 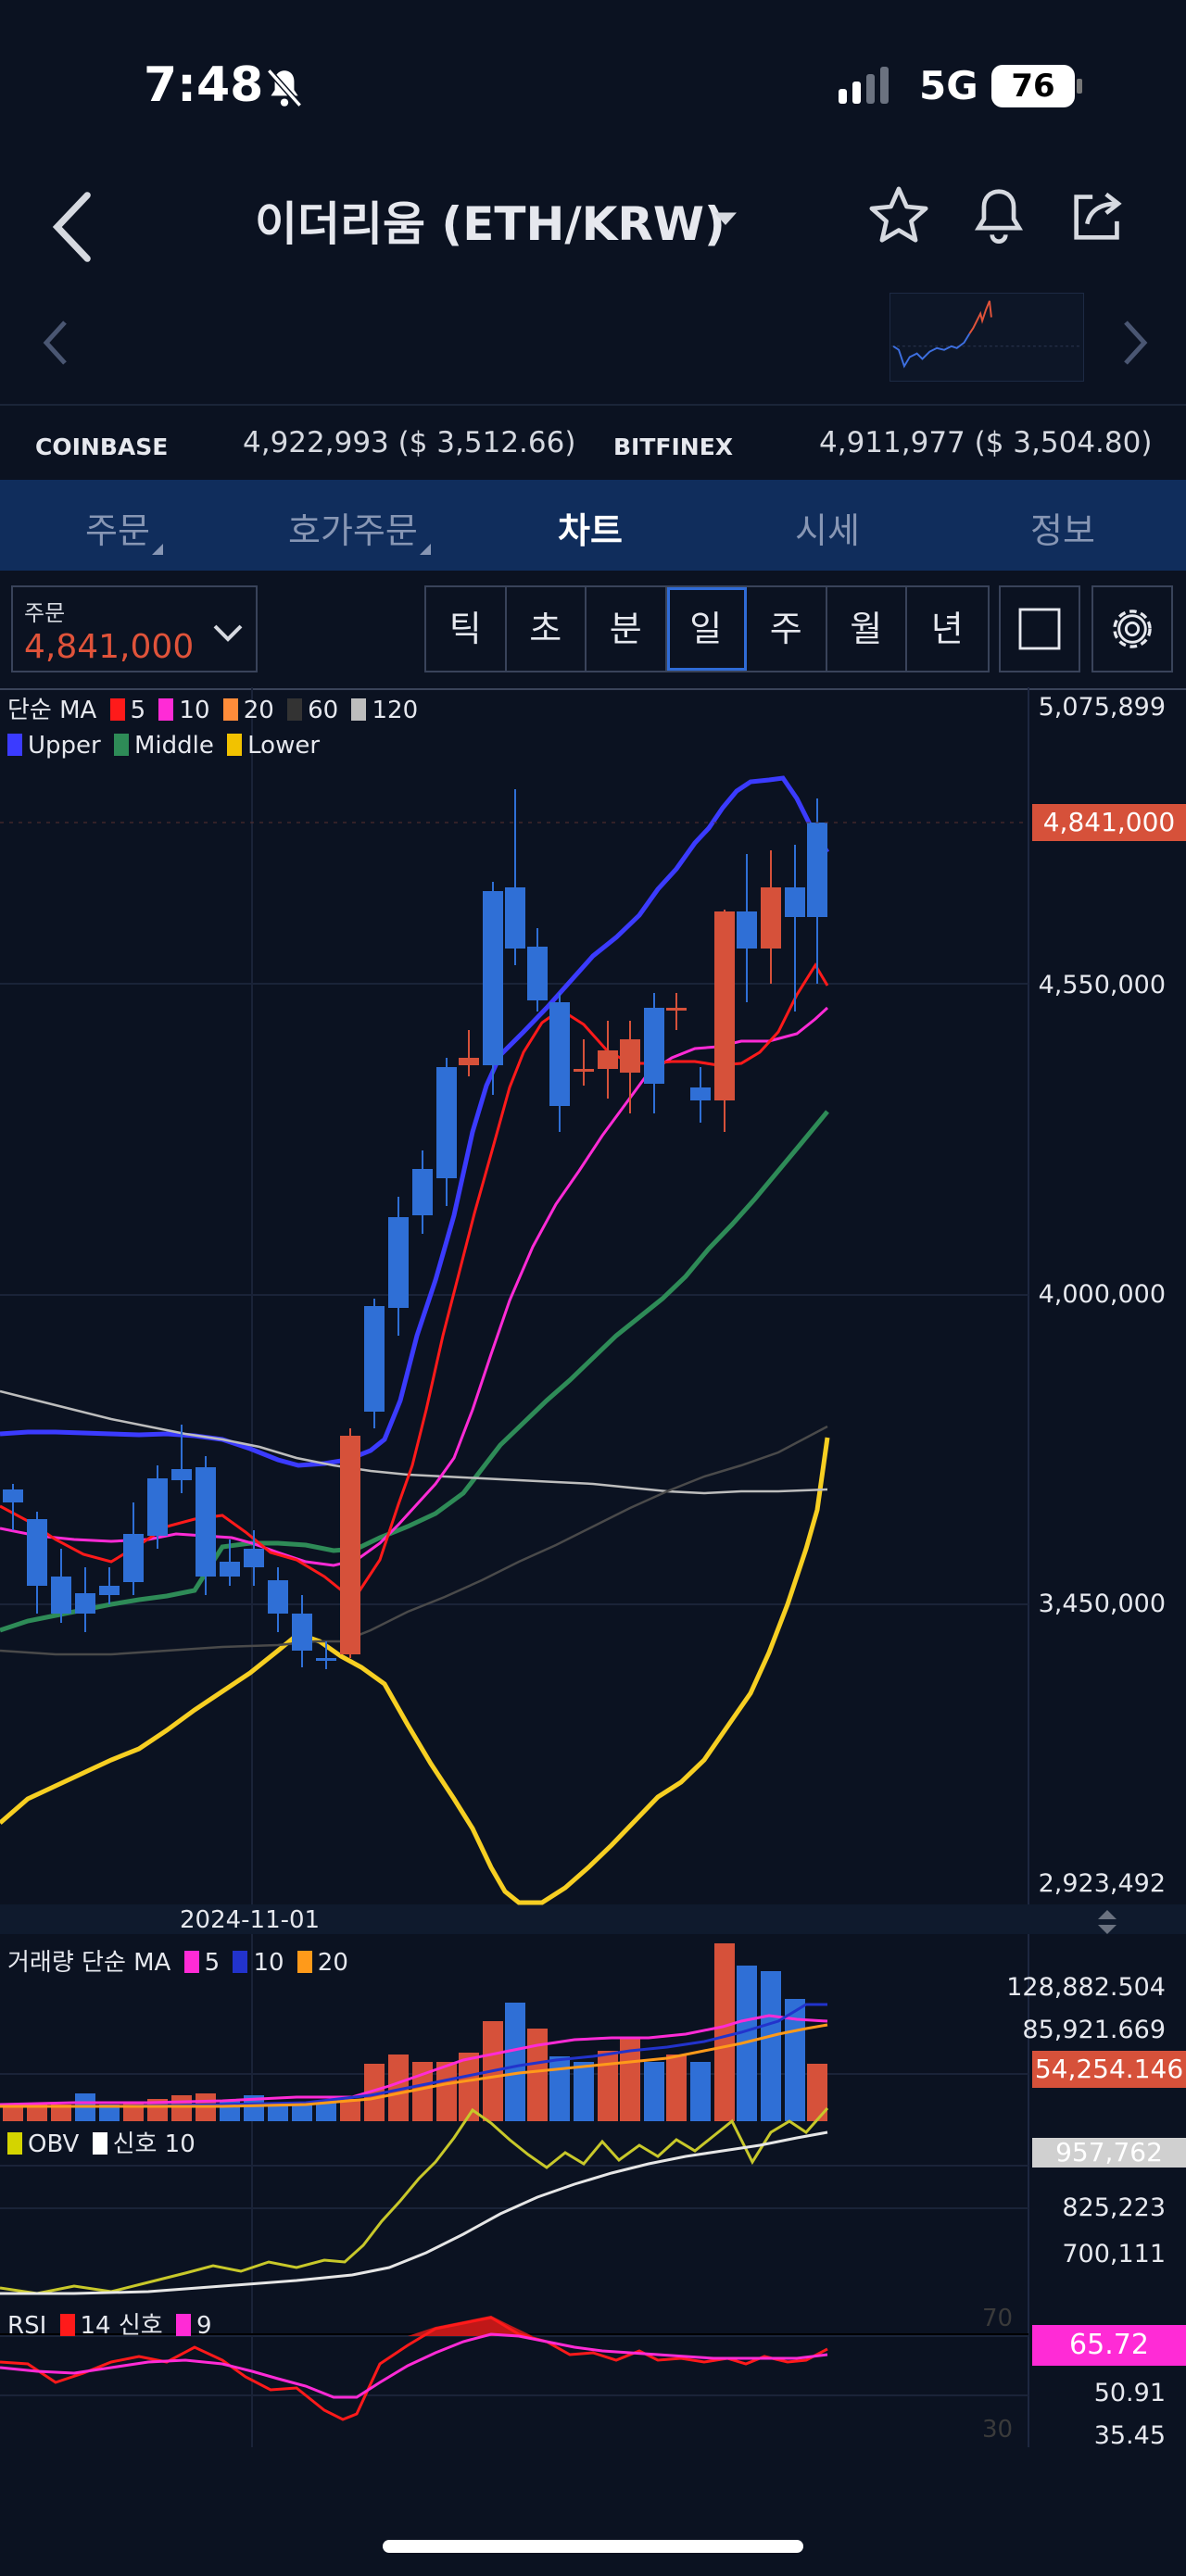 What do you see at coordinates (490, 224) in the screenshot?
I see `page-title: 이더리움 (ETH/KRW)` at bounding box center [490, 224].